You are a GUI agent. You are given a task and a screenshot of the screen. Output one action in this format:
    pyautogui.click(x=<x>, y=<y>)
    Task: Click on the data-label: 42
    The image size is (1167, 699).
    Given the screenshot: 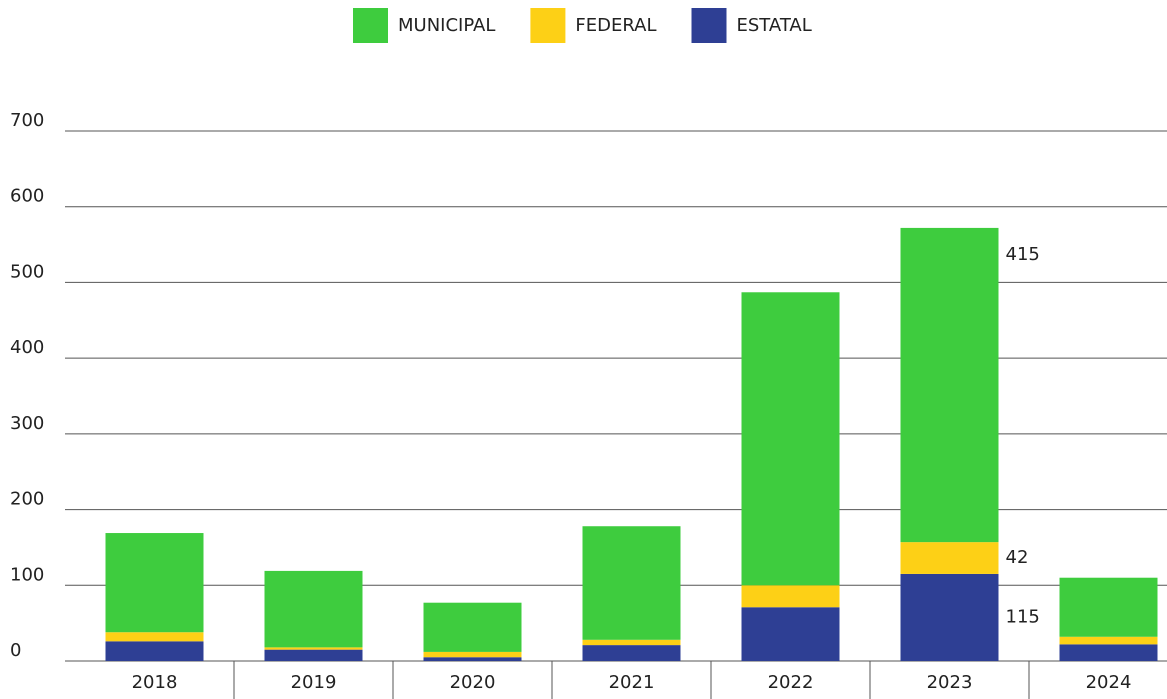 What is the action you would take?
    pyautogui.click(x=1017, y=557)
    